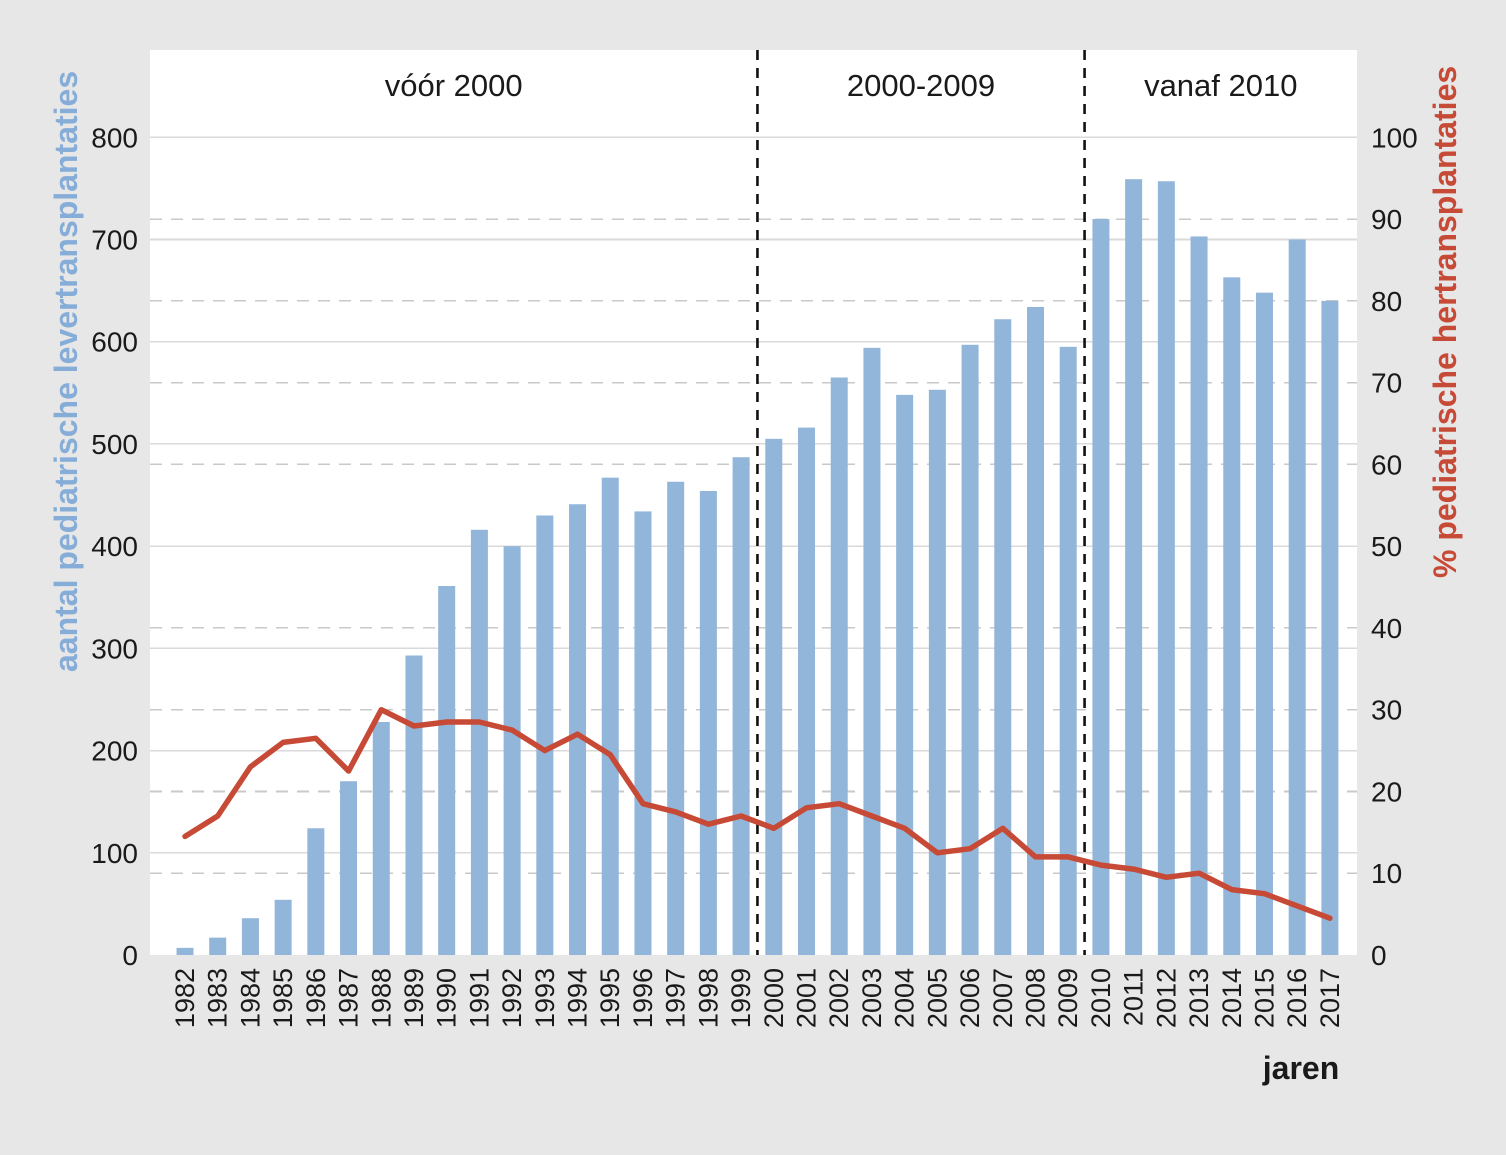 The height and width of the screenshot is (1155, 1506). Describe the element at coordinates (381, 998) in the screenshot. I see `year-label-1988: 1988` at that location.